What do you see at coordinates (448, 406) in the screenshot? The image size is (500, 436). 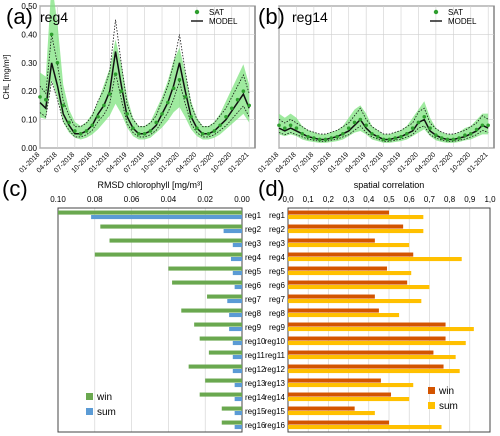 I see `legend-label-sum: sum` at bounding box center [448, 406].